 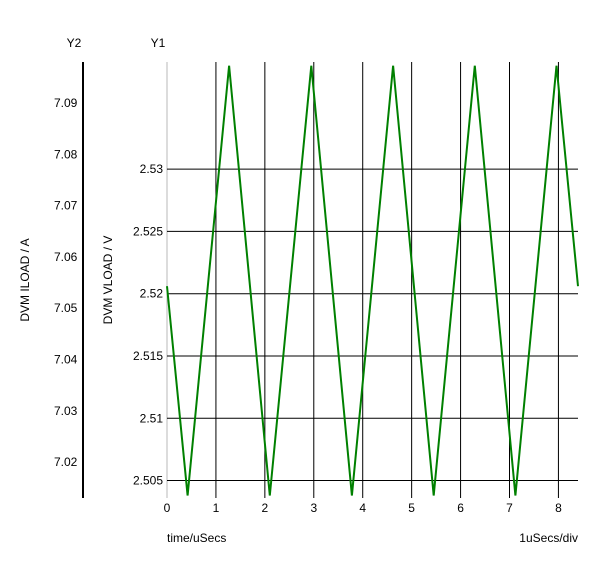 What do you see at coordinates (148, 481) in the screenshot?
I see `y1-tick-label: 2.505` at bounding box center [148, 481].